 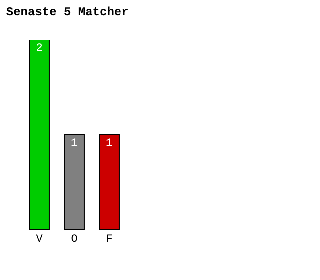 I want to click on x-tick-label: F, so click(x=109, y=240).